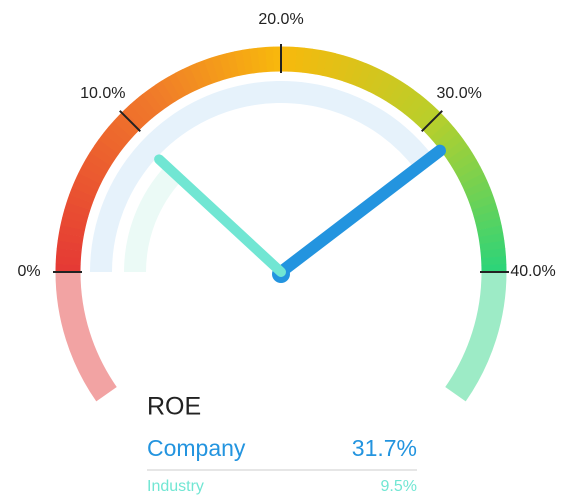  I want to click on legend-company-value: 31.7%, so click(384, 448).